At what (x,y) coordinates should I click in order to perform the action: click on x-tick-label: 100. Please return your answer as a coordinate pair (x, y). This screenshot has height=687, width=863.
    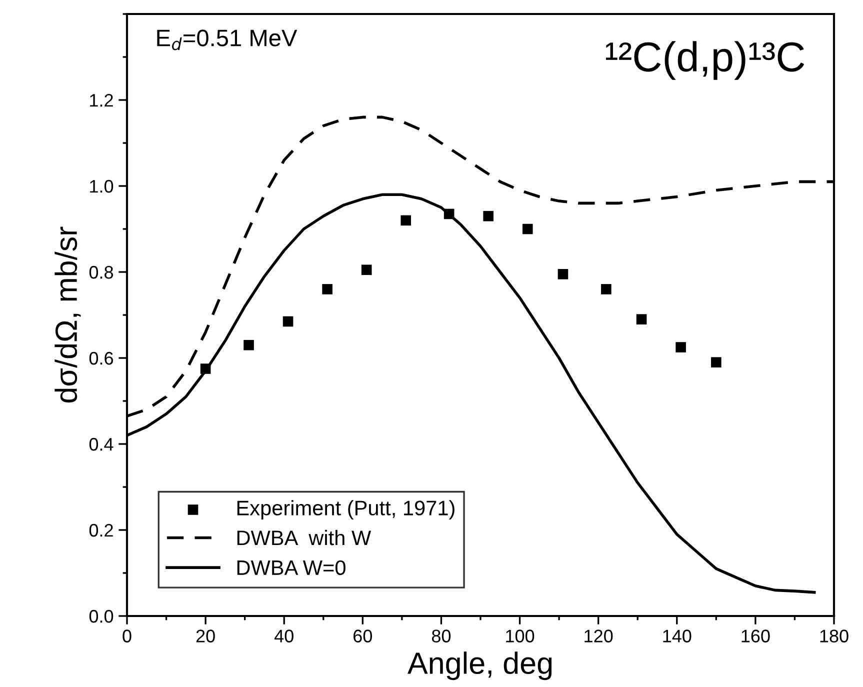
    Looking at the image, I should click on (520, 636).